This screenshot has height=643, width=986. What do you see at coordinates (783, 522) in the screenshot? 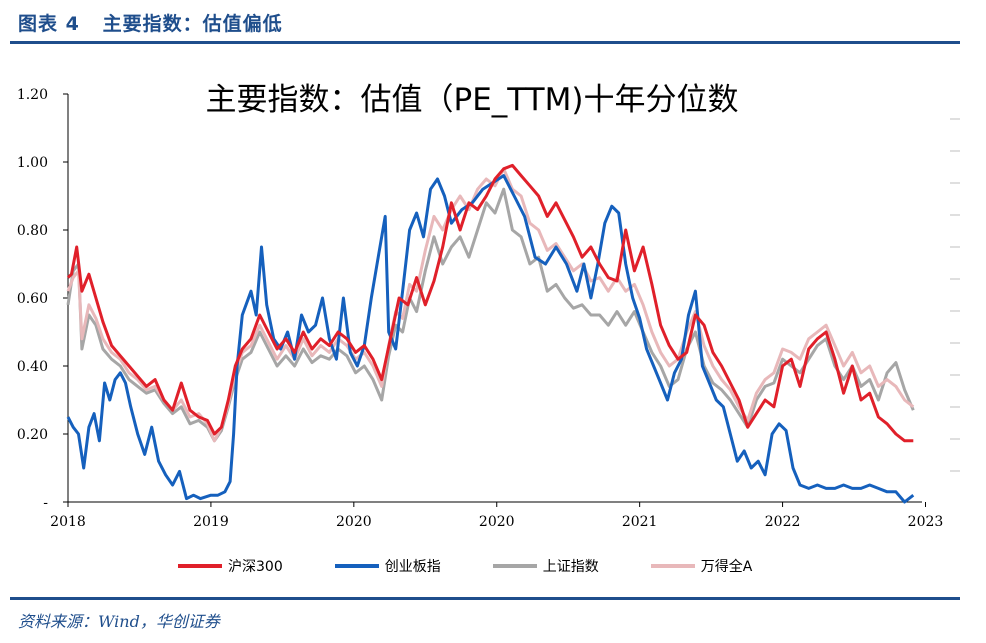
I see `x-tick-label: 2022` at bounding box center [783, 522].